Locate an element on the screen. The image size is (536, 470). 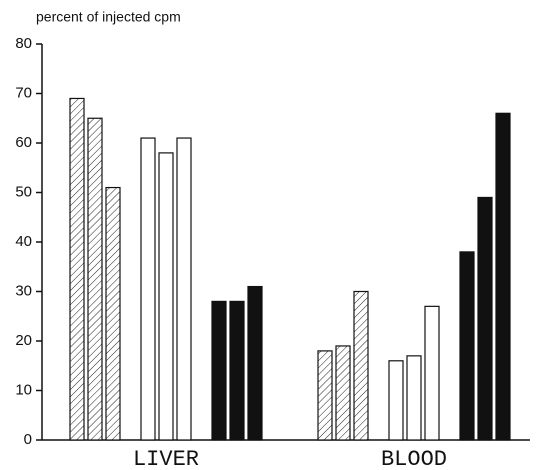
y-tick-label: 40 is located at coordinates (23, 241).